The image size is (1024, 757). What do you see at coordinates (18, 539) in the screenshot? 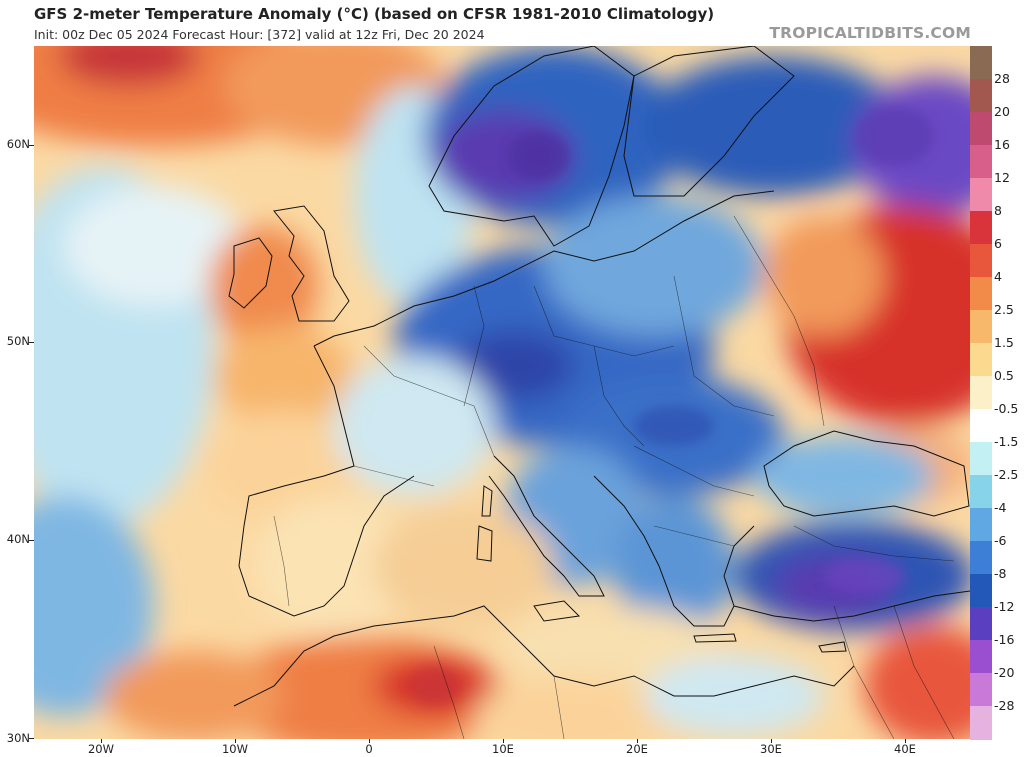
I see `lat-label-40n: 40N` at bounding box center [18, 539].